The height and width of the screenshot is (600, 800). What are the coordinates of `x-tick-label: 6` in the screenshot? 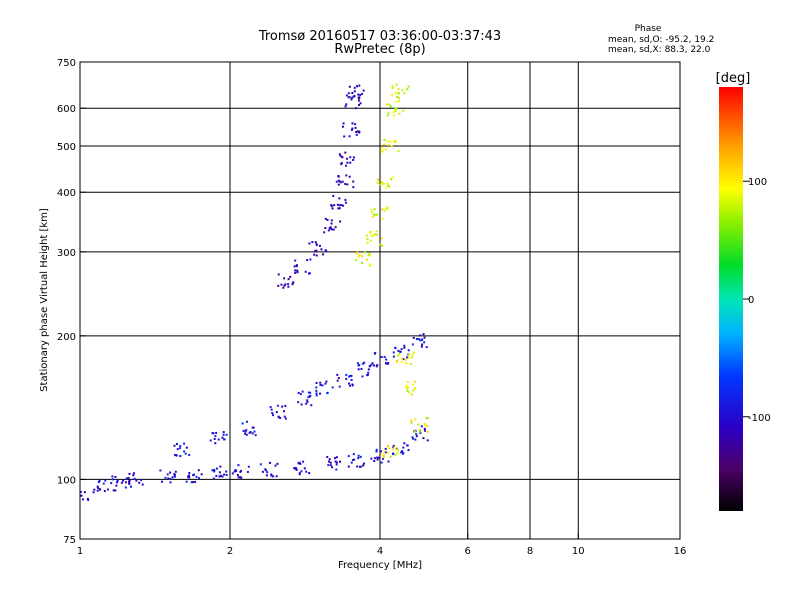 It's located at (468, 551).